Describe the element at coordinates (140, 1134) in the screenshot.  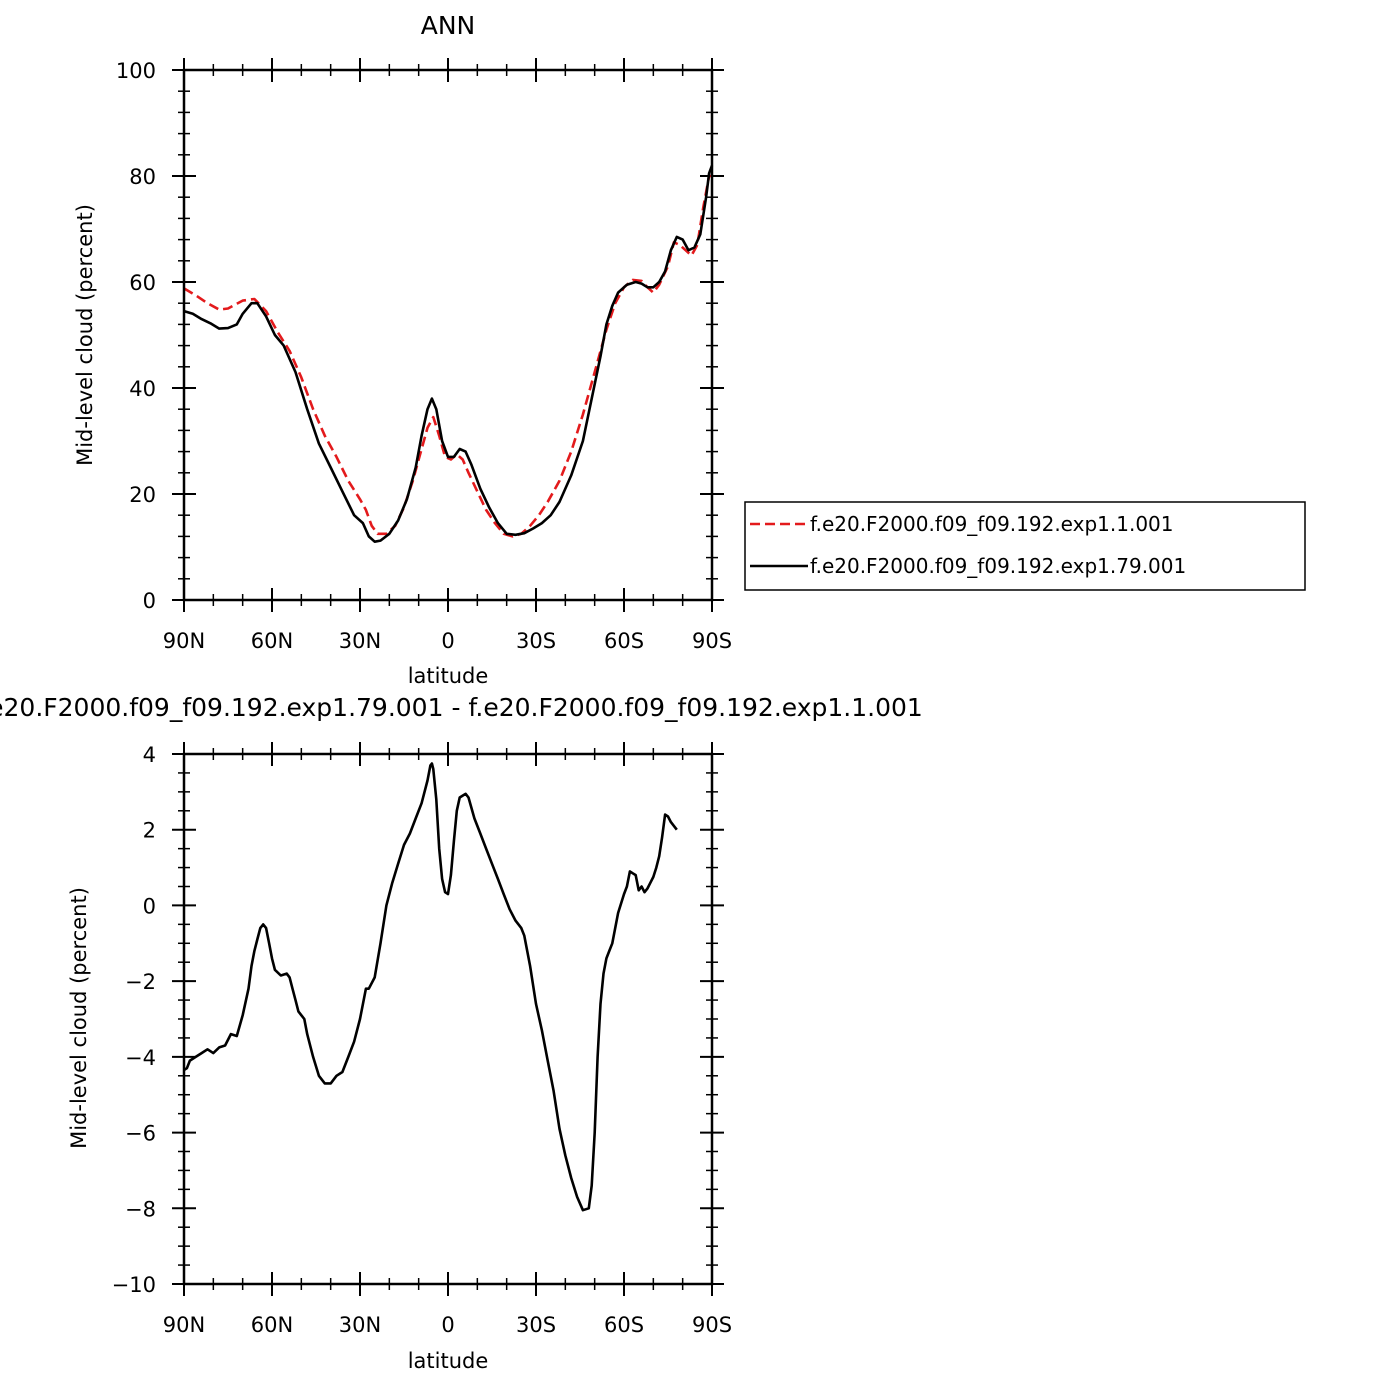
I see `y-tick-label: −6` at that location.